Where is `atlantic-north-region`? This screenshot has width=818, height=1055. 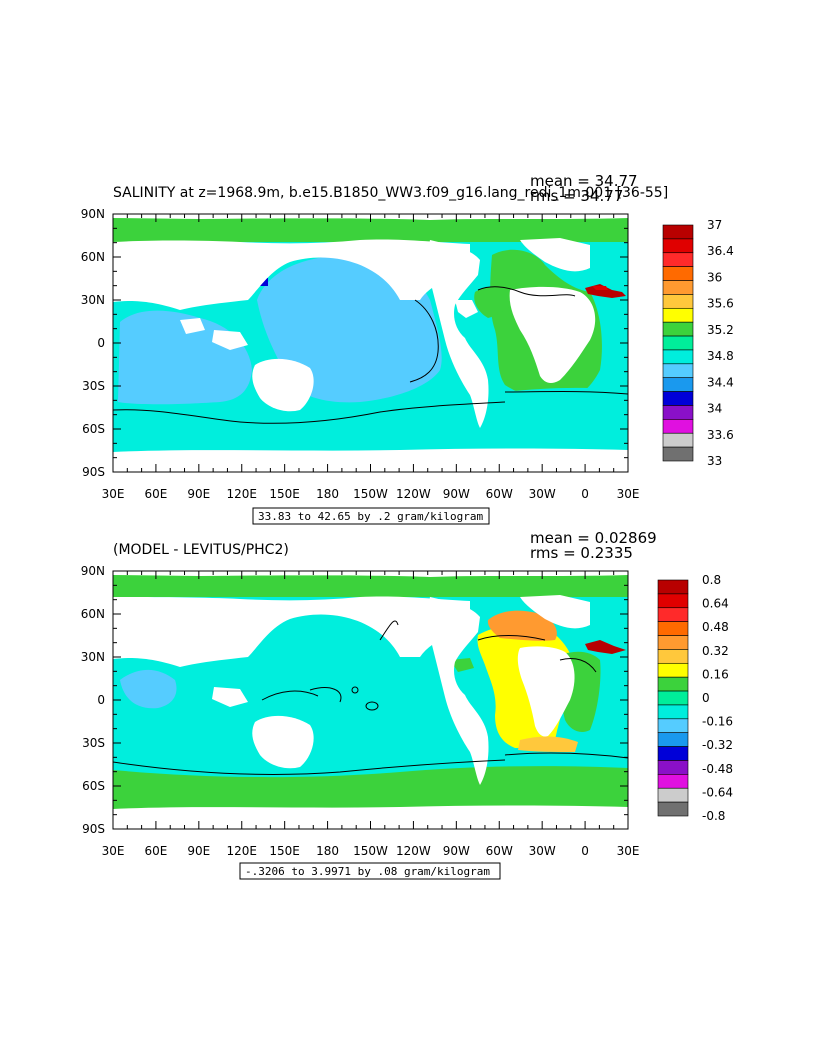
atlantic-north-region is located at coordinates (497, 302).